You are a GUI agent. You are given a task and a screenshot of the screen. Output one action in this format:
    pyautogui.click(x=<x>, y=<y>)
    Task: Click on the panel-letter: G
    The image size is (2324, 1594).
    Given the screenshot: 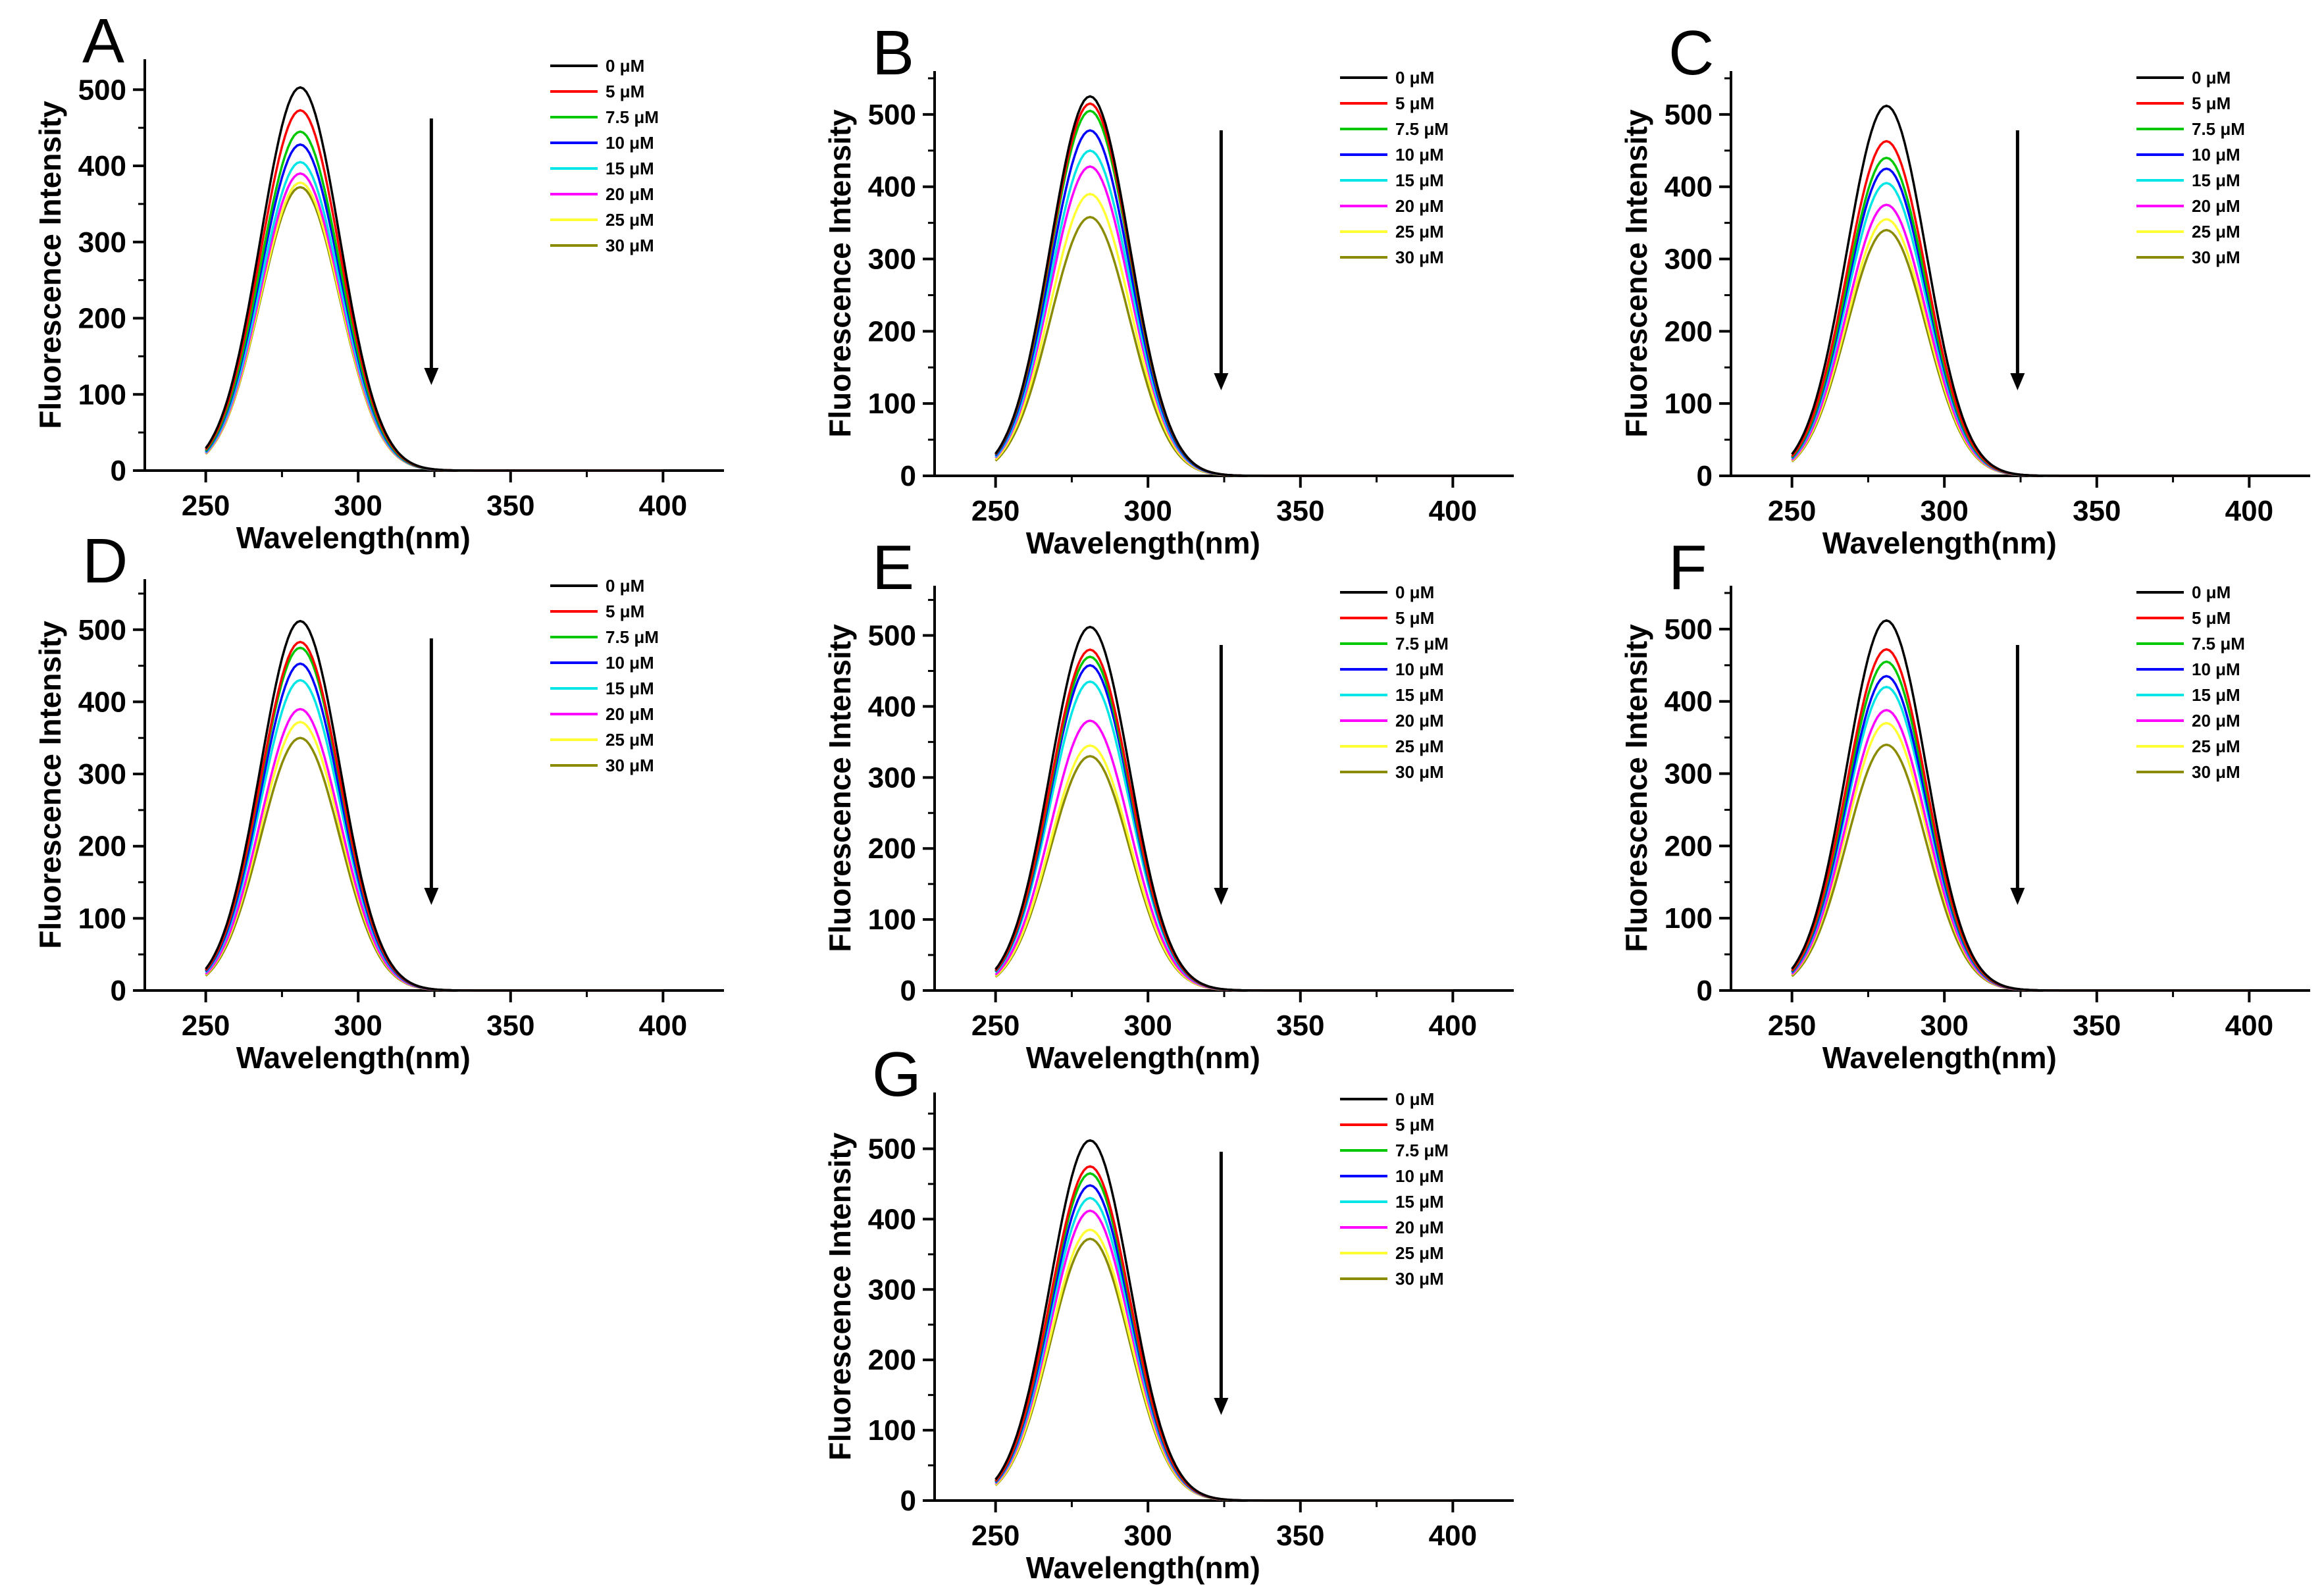 What is the action you would take?
    pyautogui.click(x=896, y=1074)
    